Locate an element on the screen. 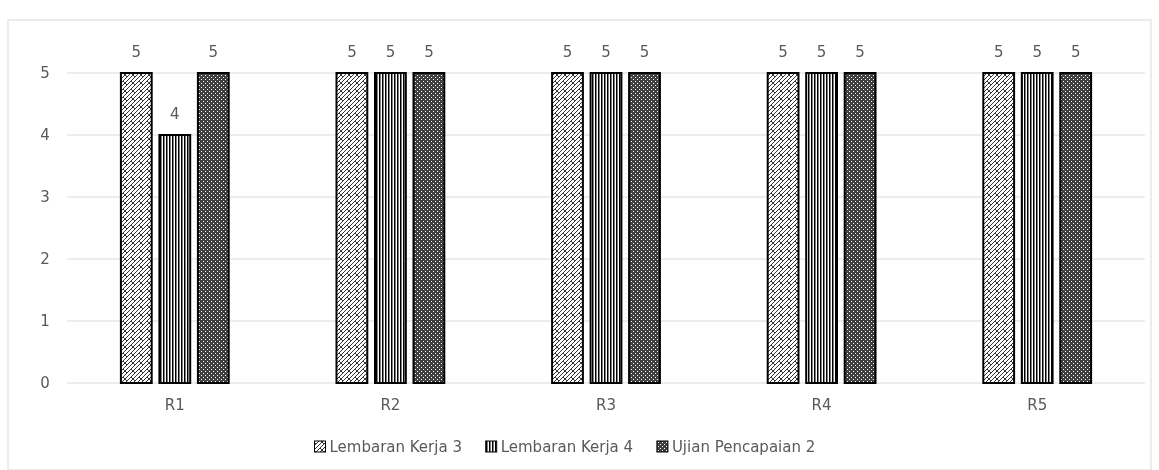  y-tick-label: 1 is located at coordinates (45, 321).